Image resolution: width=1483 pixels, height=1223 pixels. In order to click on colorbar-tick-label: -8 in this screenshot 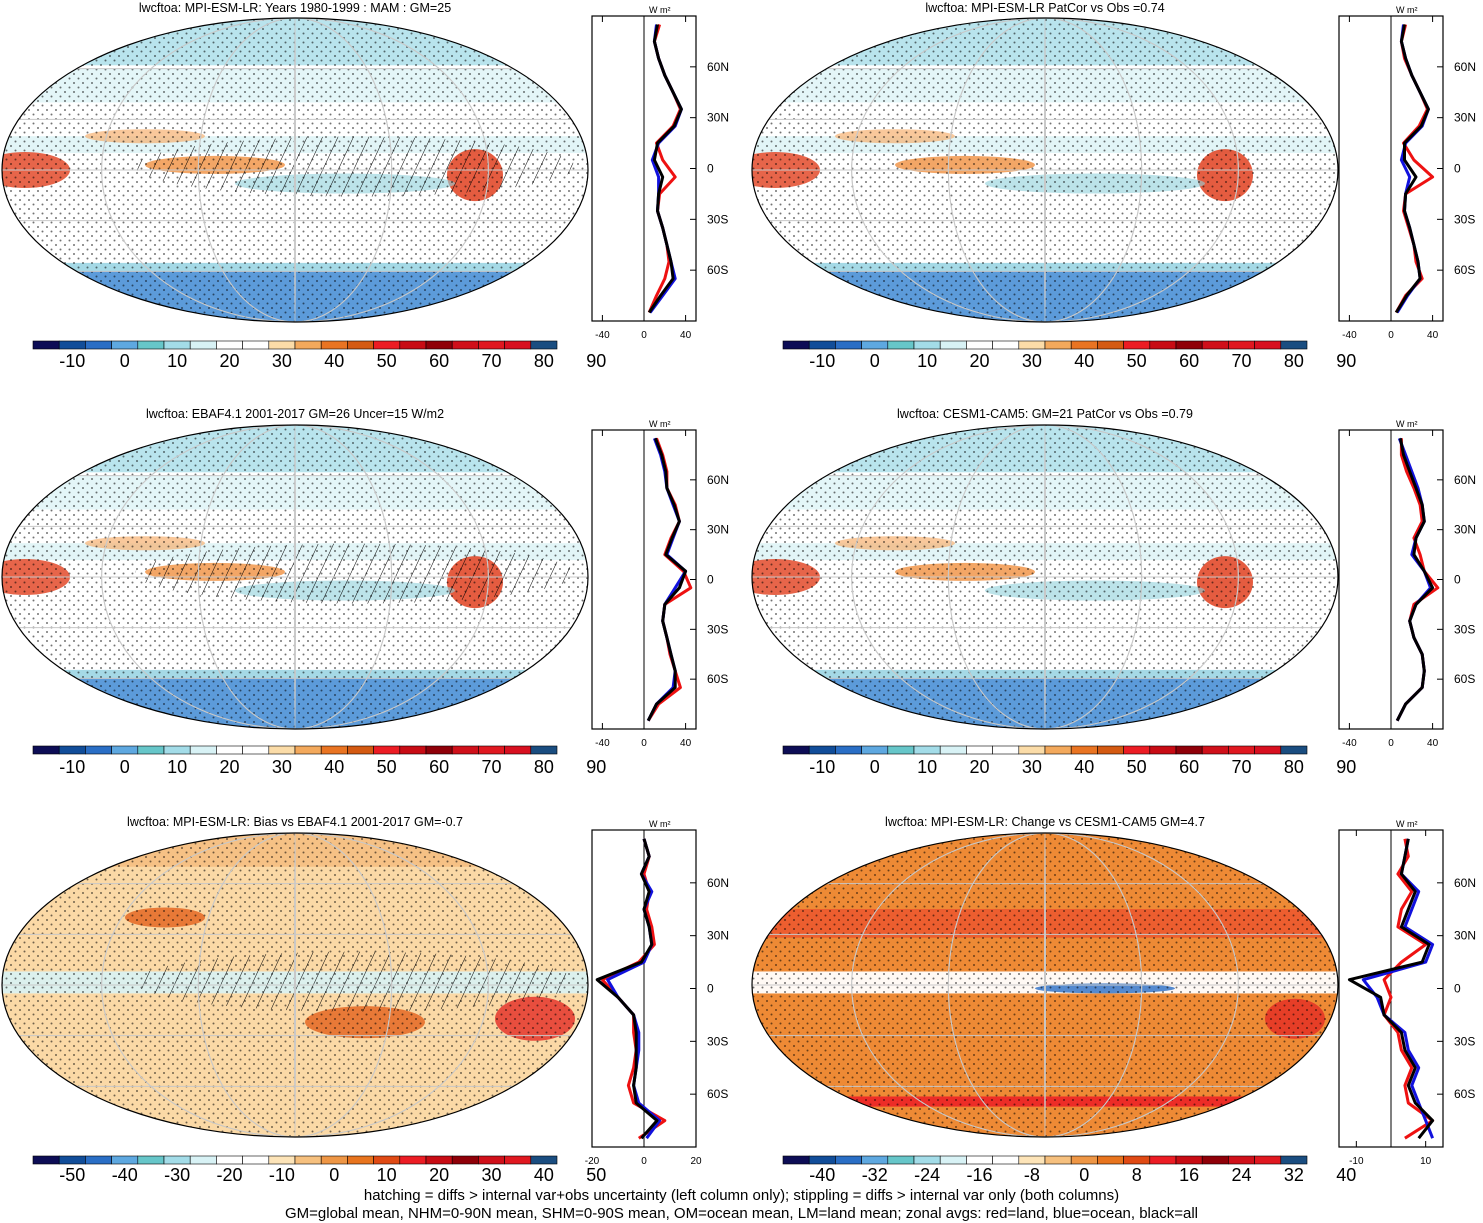, I will do `click(1032, 1175)`.